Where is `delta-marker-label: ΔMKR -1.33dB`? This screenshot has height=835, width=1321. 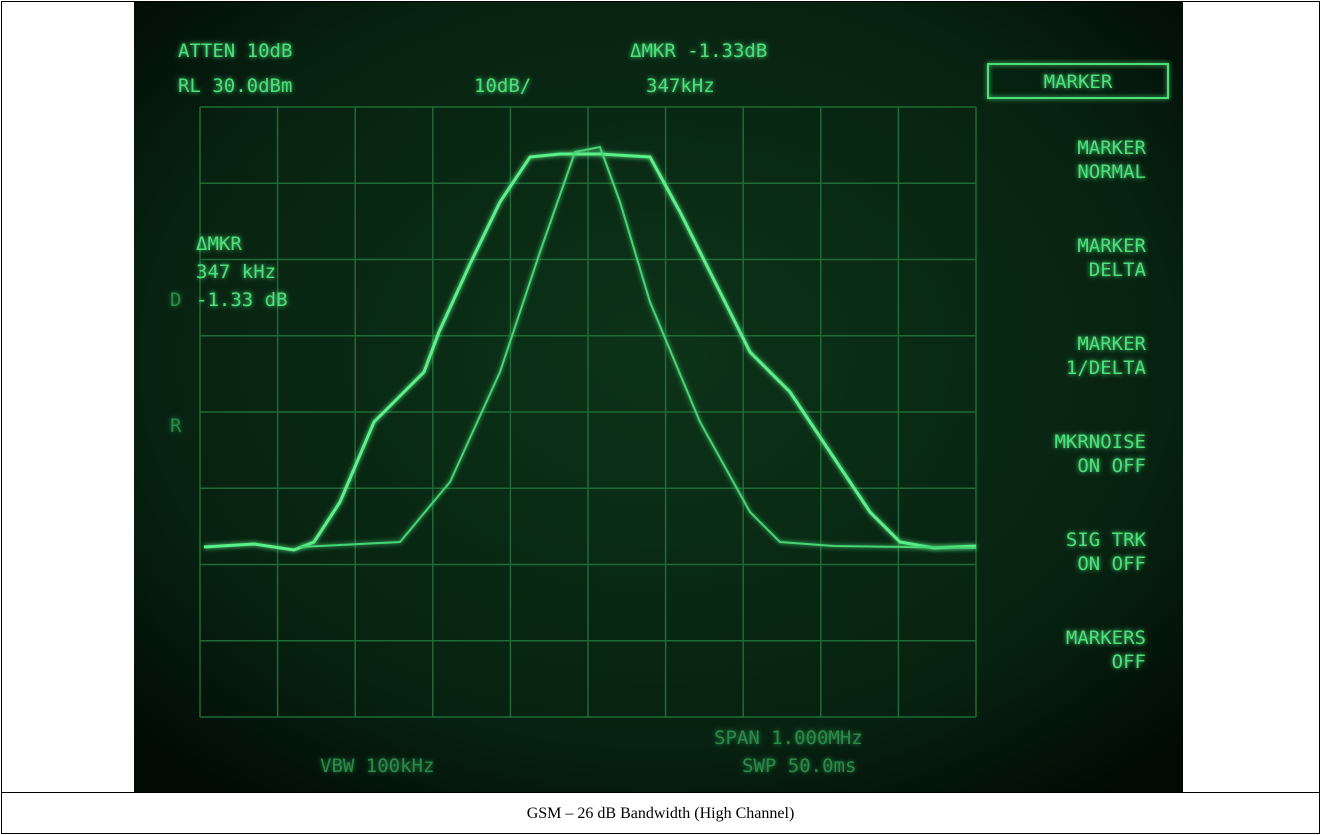
delta-marker-label: ΔMKR -1.33dB is located at coordinates (698, 51).